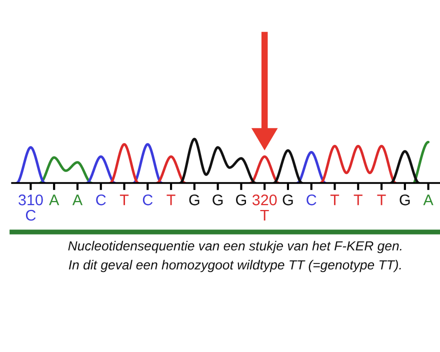 The image size is (440, 352). I want to click on x-tick-label: 320 T, so click(264, 207).